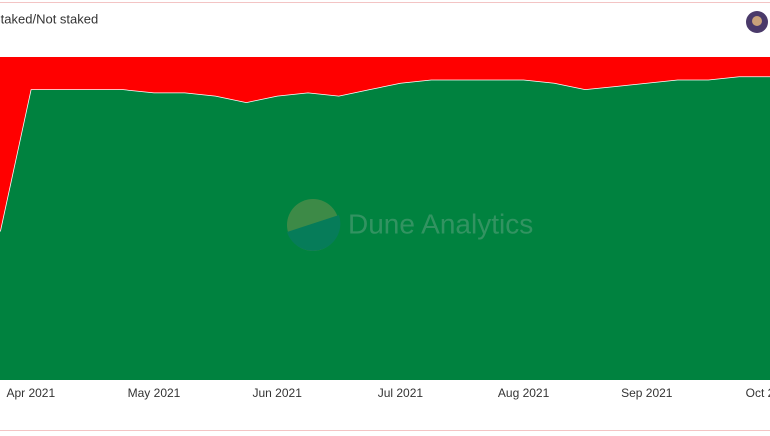 Image resolution: width=770 pixels, height=436 pixels. What do you see at coordinates (49, 18) in the screenshot?
I see `chart-title: Staked/Not staked` at bounding box center [49, 18].